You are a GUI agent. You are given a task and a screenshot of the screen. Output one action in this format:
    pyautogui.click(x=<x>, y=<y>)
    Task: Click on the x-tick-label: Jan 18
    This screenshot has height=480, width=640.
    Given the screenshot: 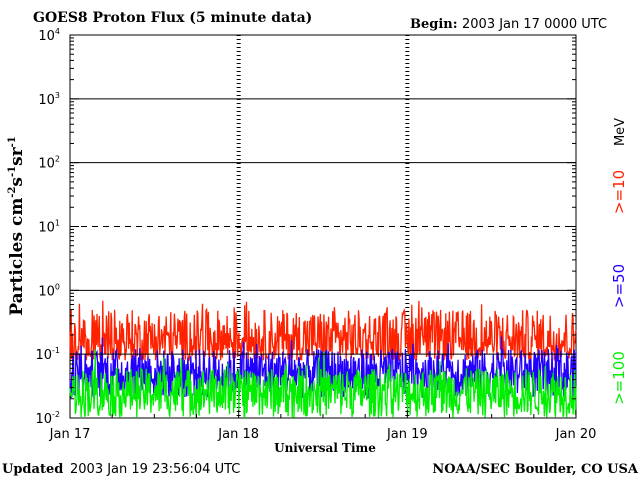 What is the action you would take?
    pyautogui.click(x=238, y=434)
    